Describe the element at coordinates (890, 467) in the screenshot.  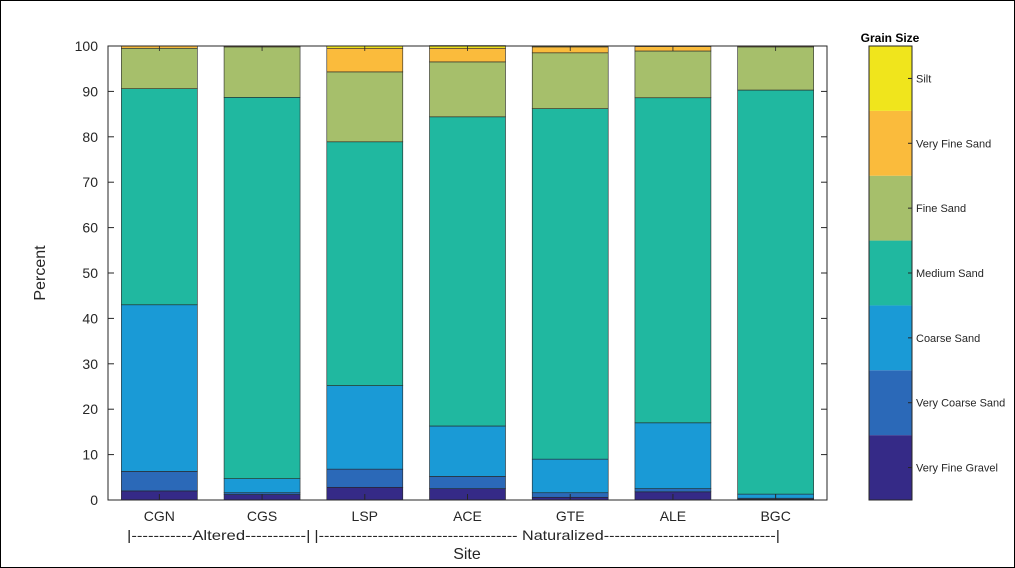
I see `legend-swatch-very-fine-gravel` at that location.